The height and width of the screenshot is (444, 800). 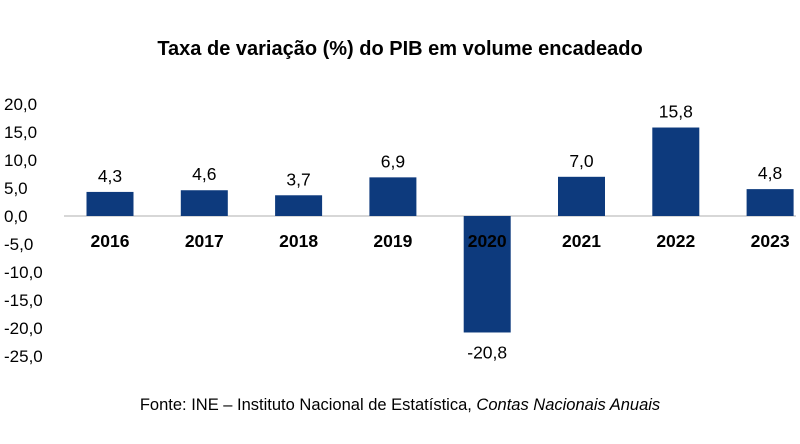 I want to click on bar-2021, so click(x=581, y=196).